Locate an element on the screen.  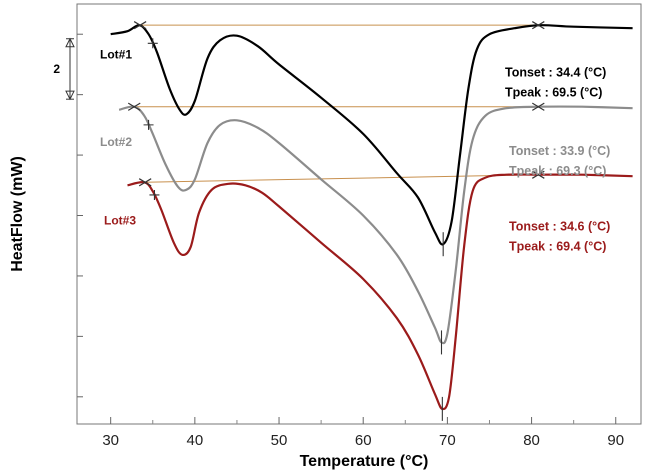
x-tick-label: 50 is located at coordinates (279, 440).